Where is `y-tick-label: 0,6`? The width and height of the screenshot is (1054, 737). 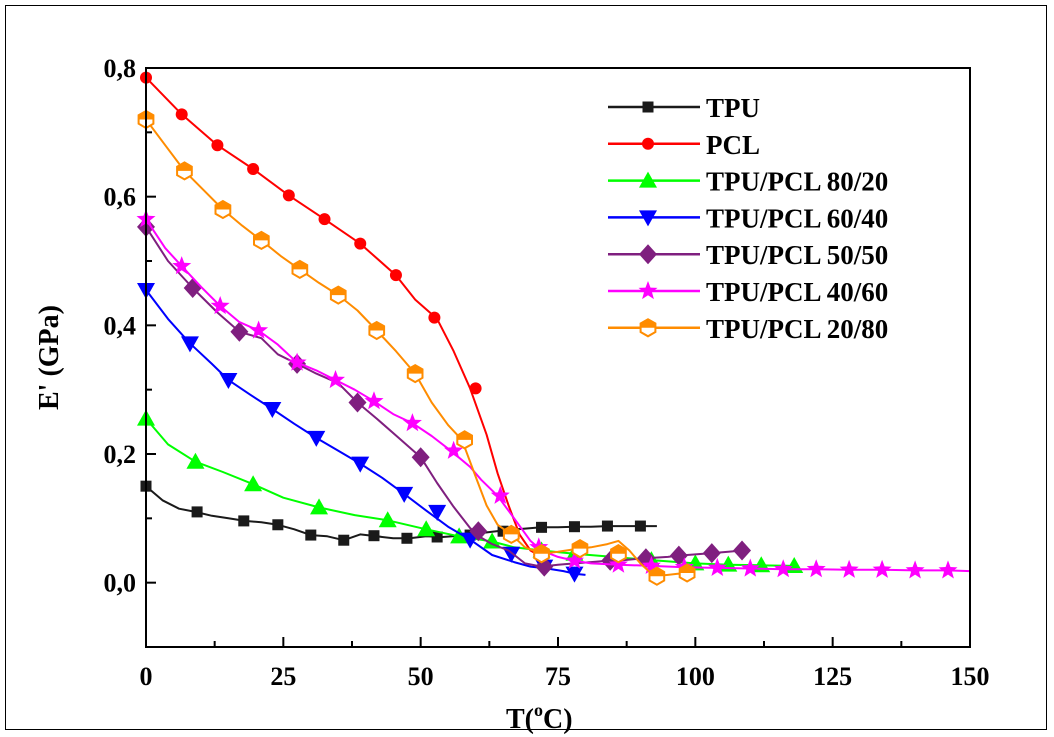 y-tick-label: 0,6 is located at coordinates (120, 197).